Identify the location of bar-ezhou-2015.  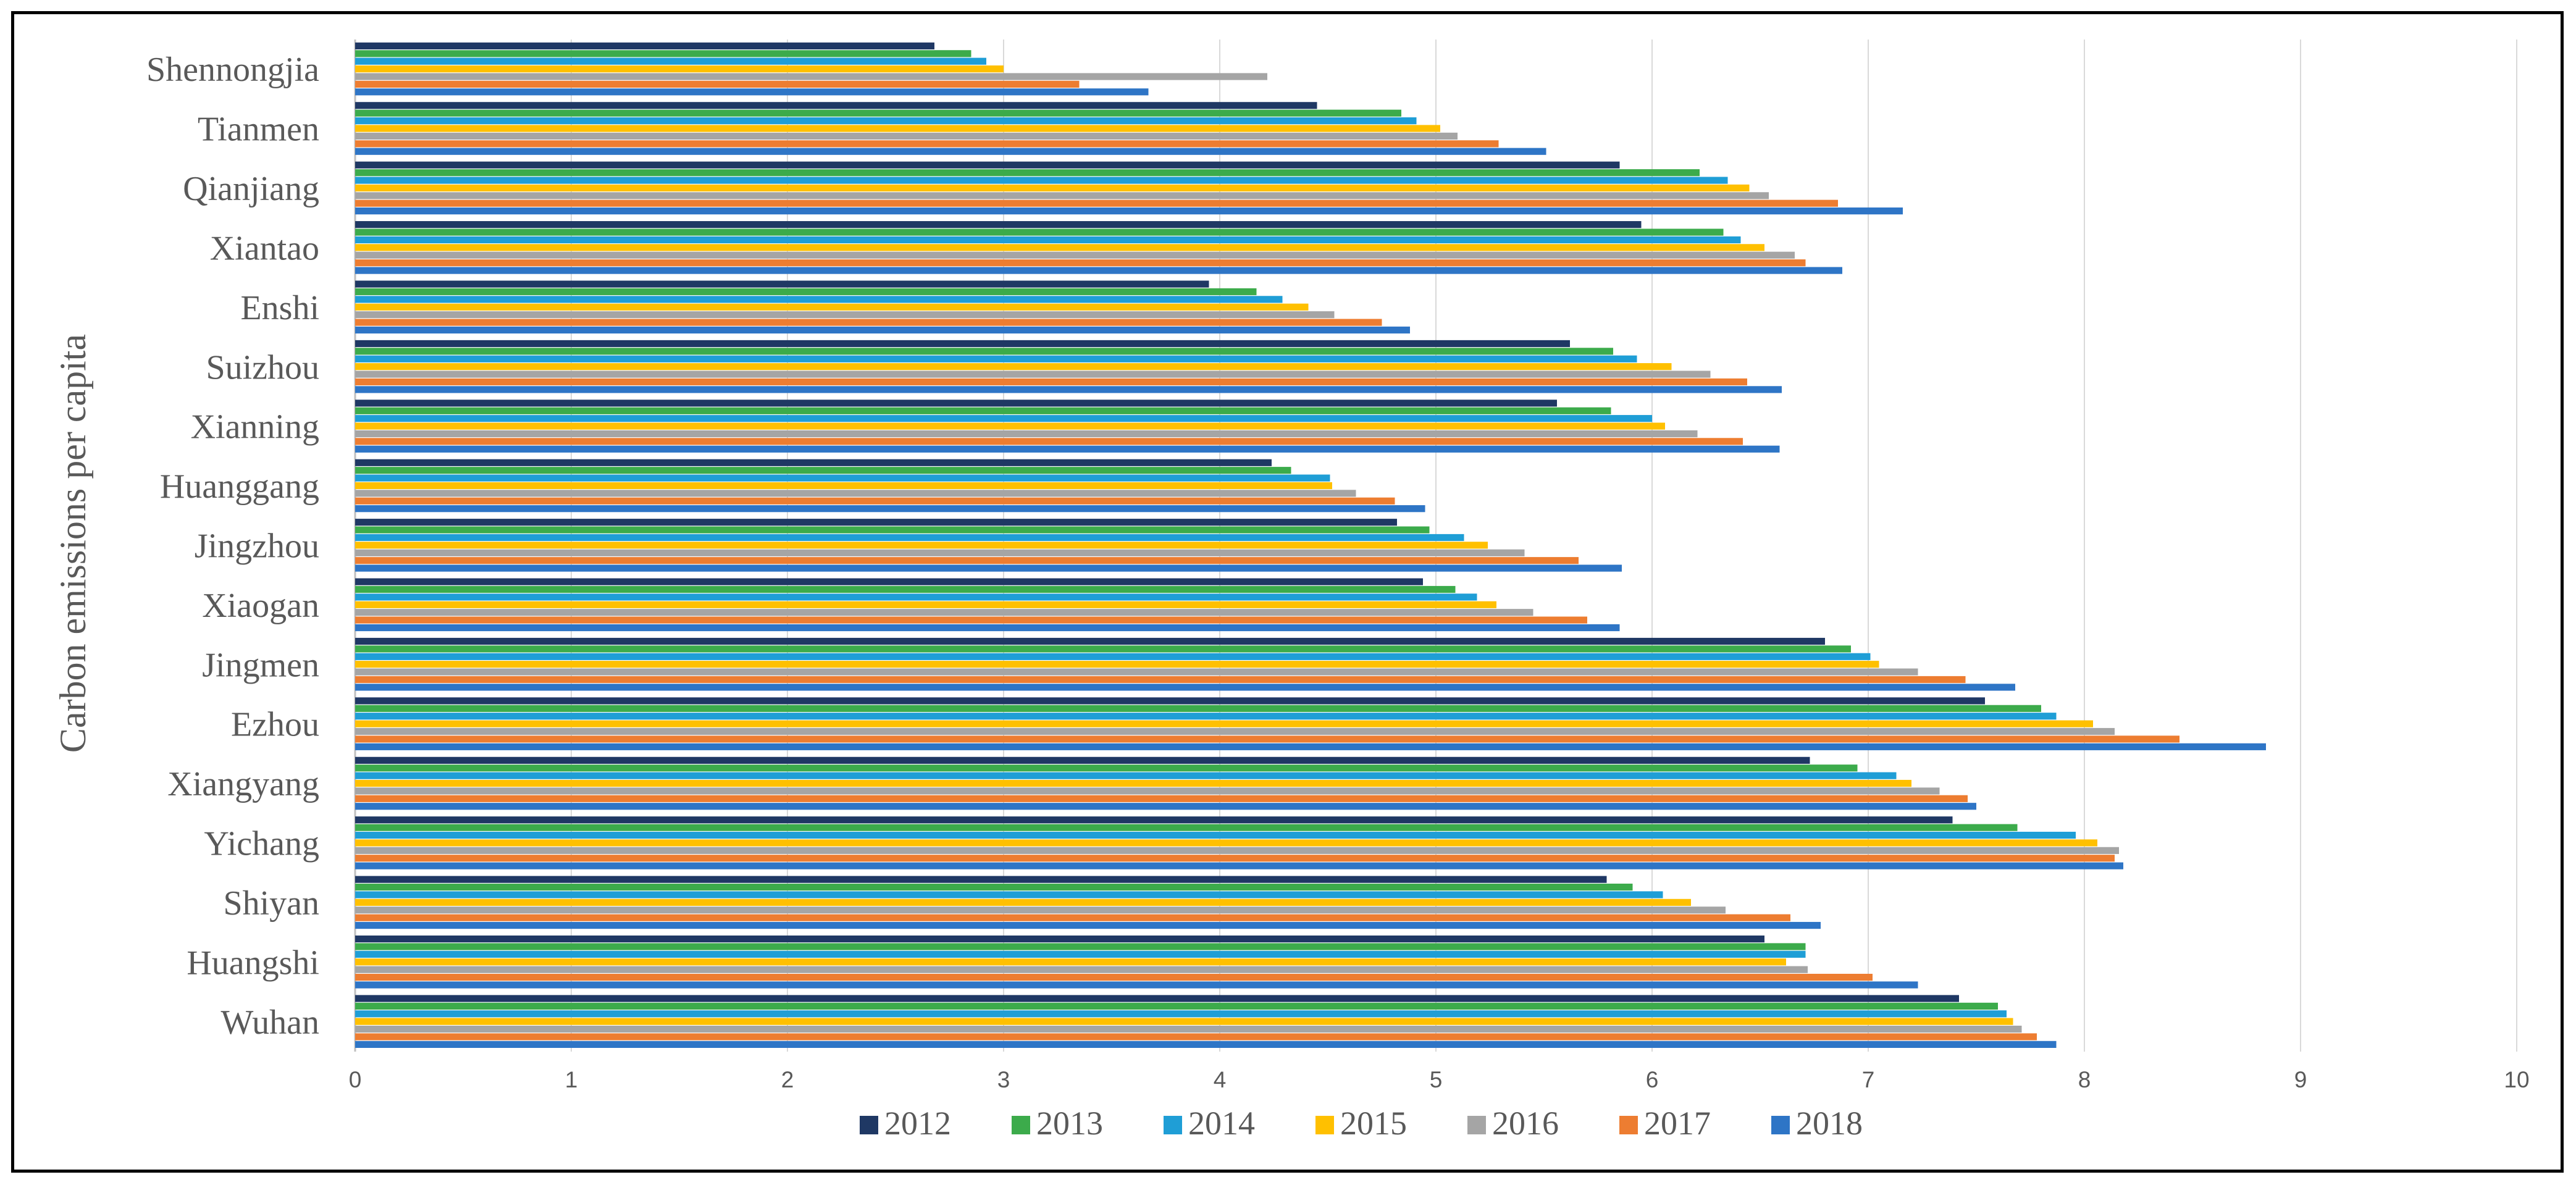
(1224, 723).